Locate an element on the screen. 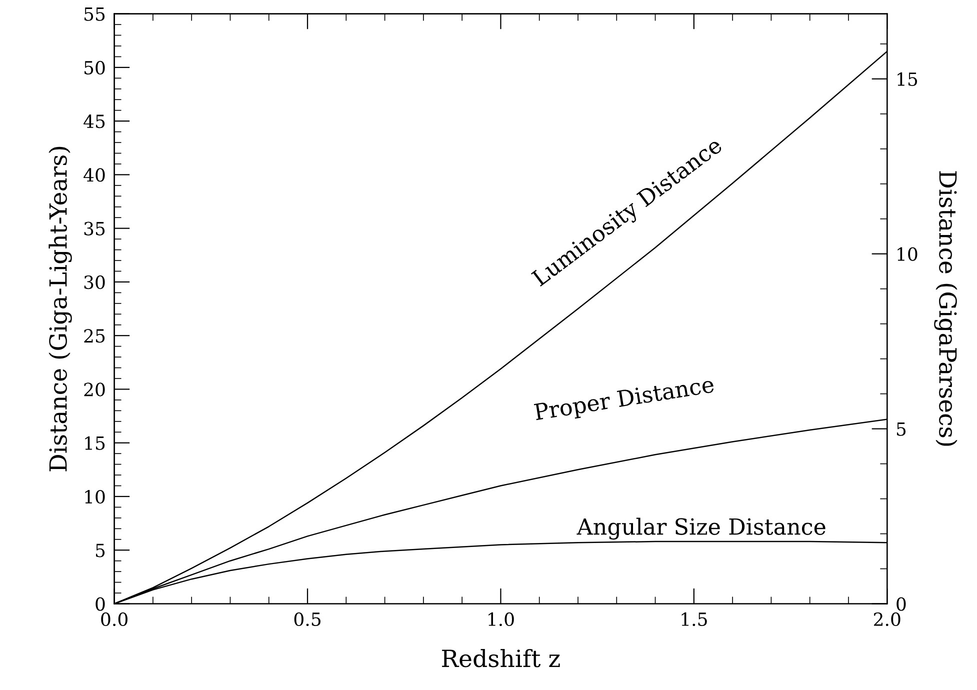 The width and height of the screenshot is (977, 690). y-tick-label: 40 is located at coordinates (94, 175).